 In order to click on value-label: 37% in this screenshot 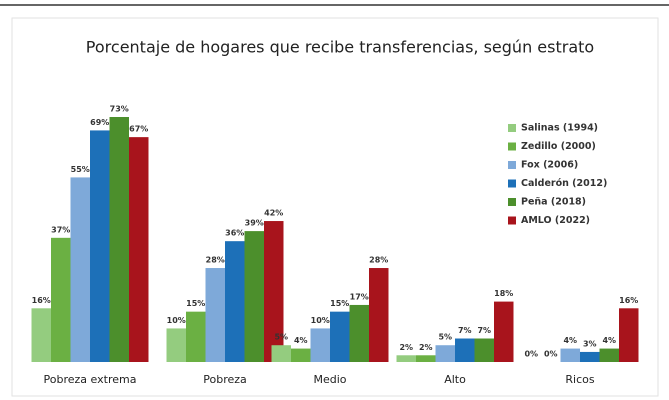, I will do `click(60, 229)`.